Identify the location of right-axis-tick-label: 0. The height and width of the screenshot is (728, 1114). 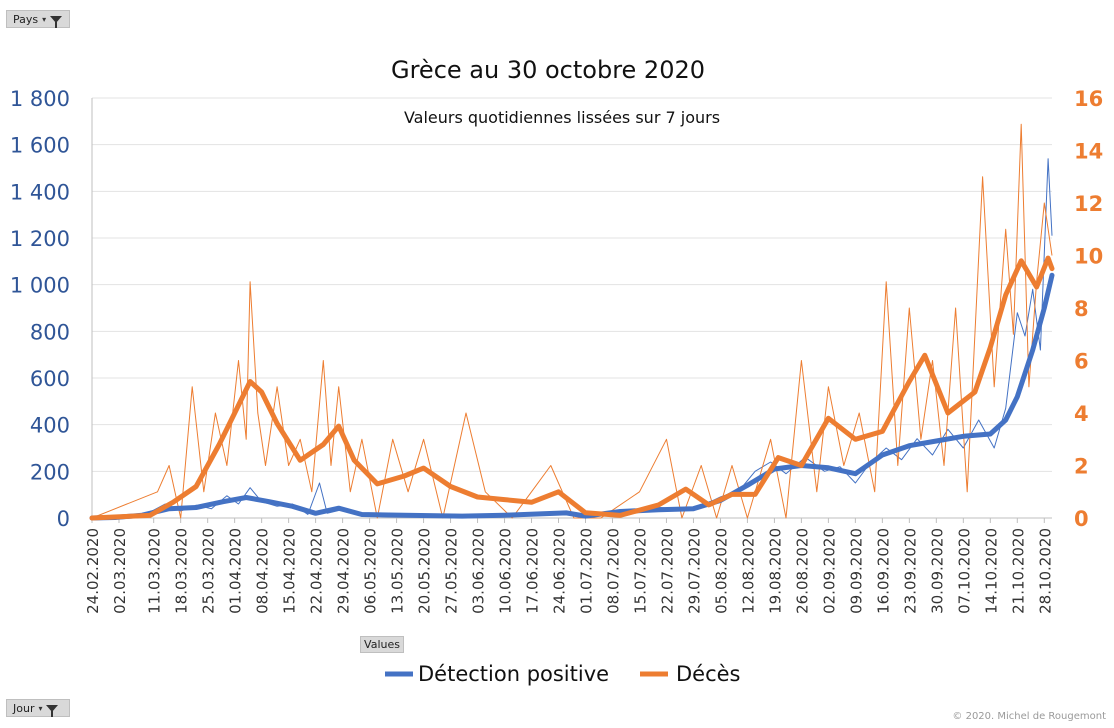
(1081, 519).